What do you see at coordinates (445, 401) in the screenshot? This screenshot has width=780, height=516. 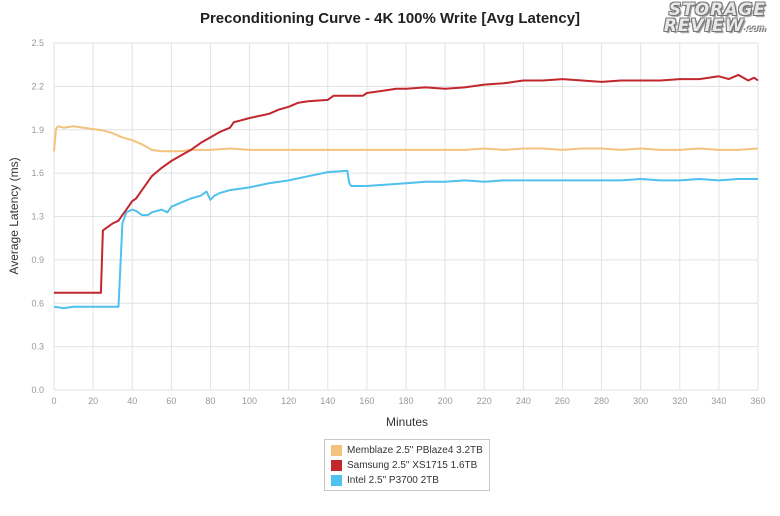 I see `x-tick-label: 200` at bounding box center [445, 401].